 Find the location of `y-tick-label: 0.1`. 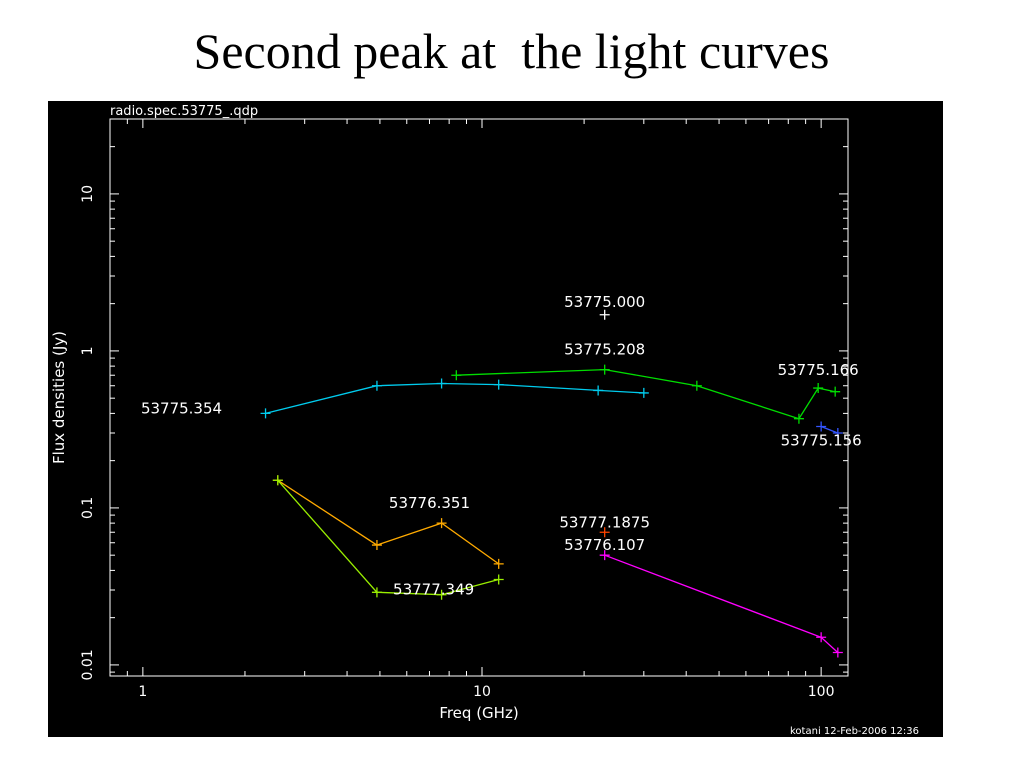

y-tick-label: 0.1 is located at coordinates (88, 508).